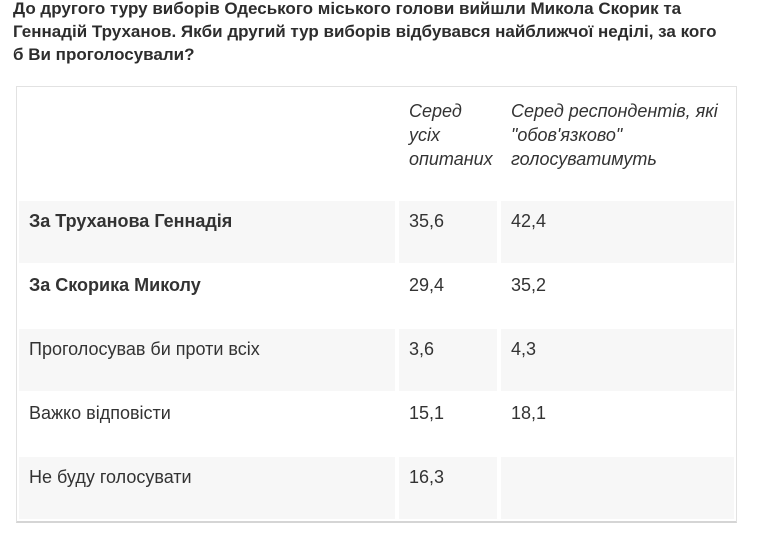 This screenshot has width=763, height=535. Describe the element at coordinates (617, 232) in the screenshot. I see `value-will-vote: 42,4` at that location.